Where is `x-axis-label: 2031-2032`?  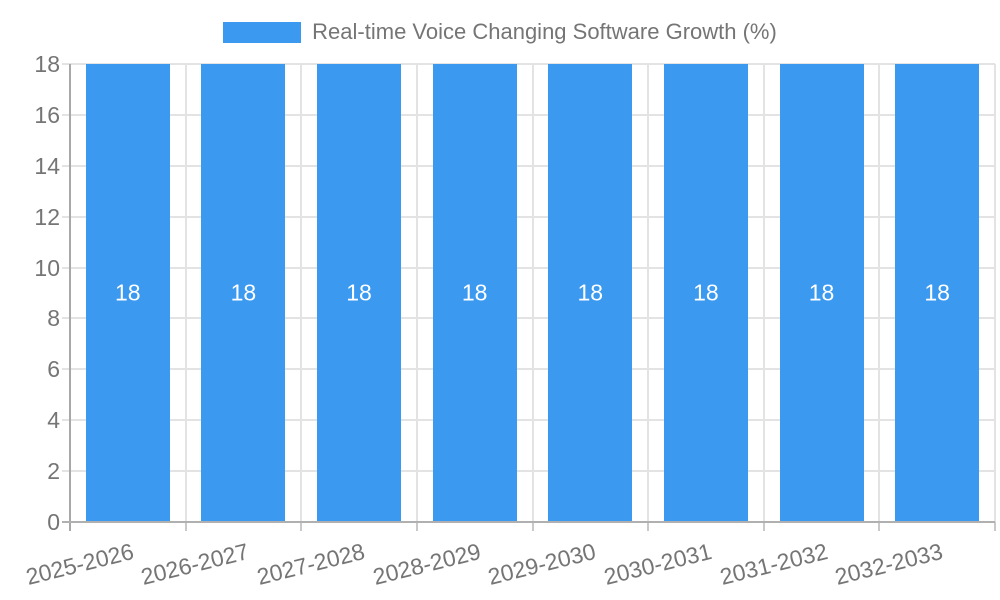
x-axis-label: 2031-2032 is located at coordinates (773, 564).